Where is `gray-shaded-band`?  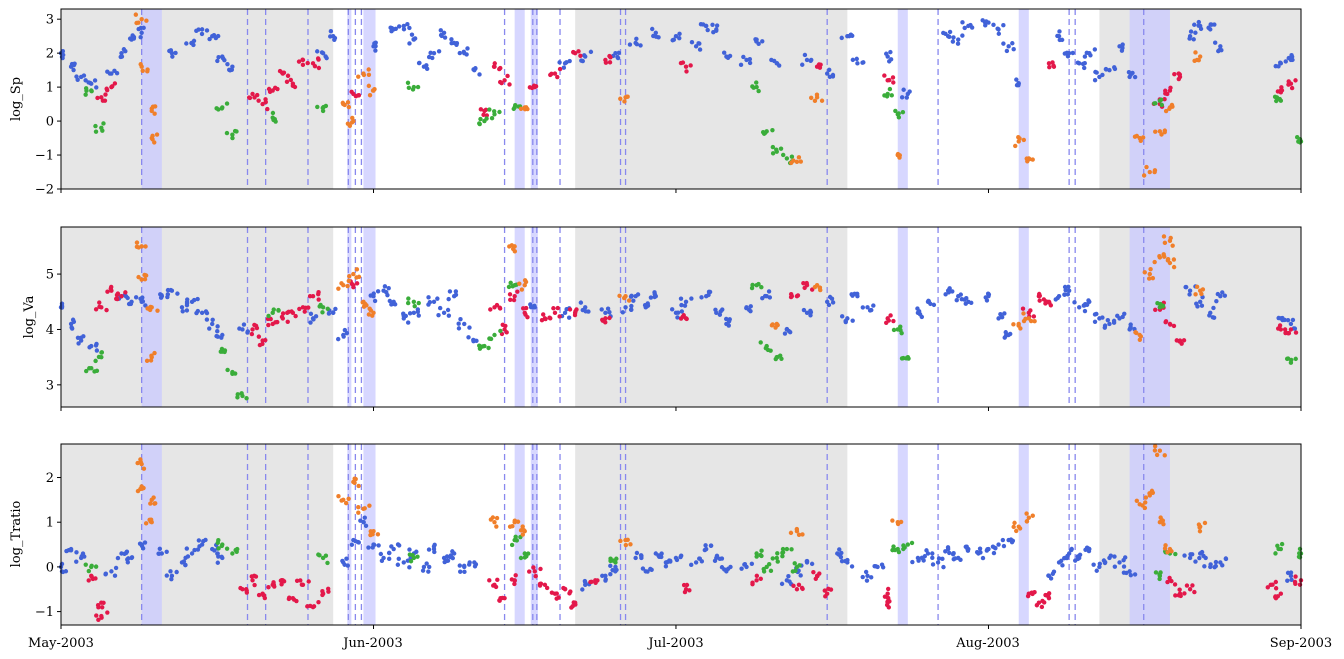 gray-shaded-band is located at coordinates (711, 317).